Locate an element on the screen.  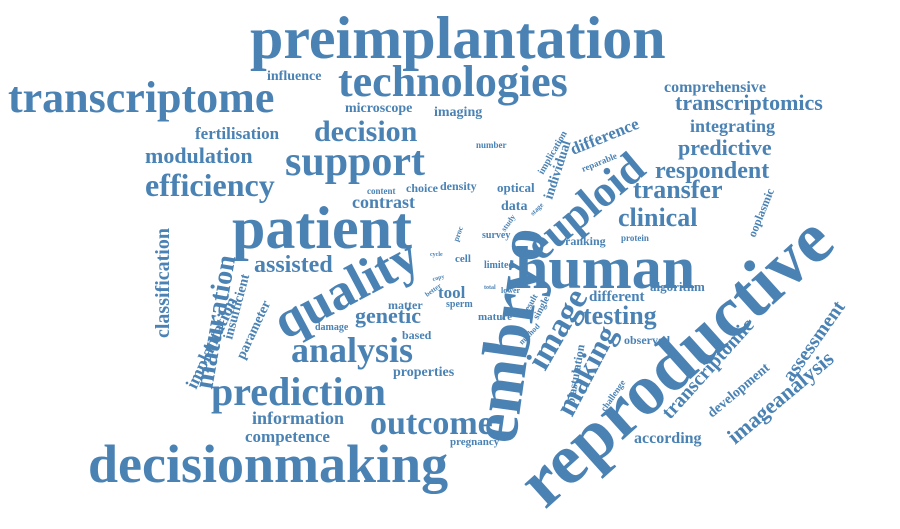
word-density: density is located at coordinates (458, 186).